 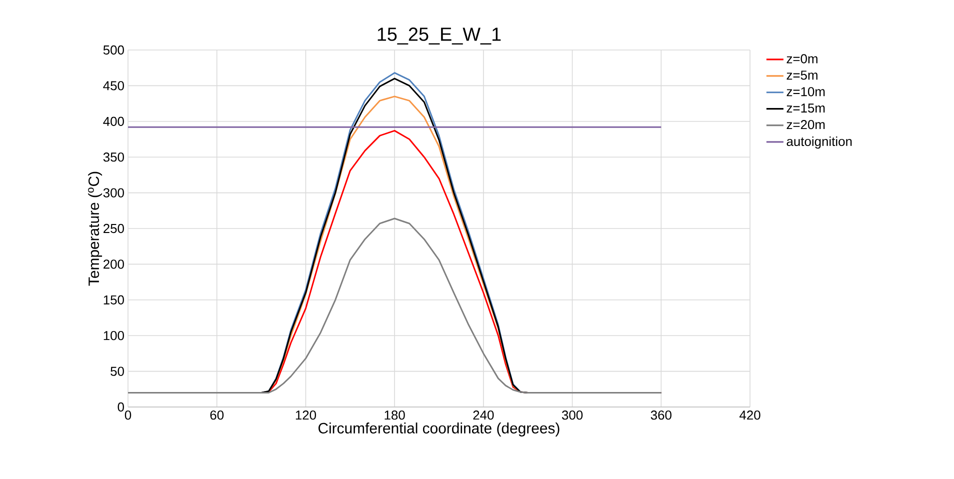 What do you see at coordinates (750, 415) in the screenshot?
I see `x-tick-label: 420` at bounding box center [750, 415].